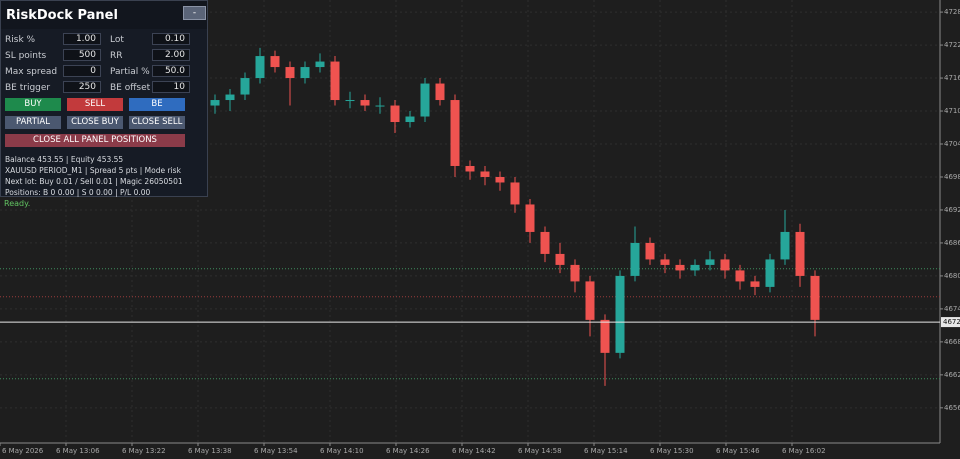 Image resolution: width=960 pixels, height=459 pixels. Describe the element at coordinates (952, 342) in the screenshot. I see `y-tick-label: 4668` at that location.